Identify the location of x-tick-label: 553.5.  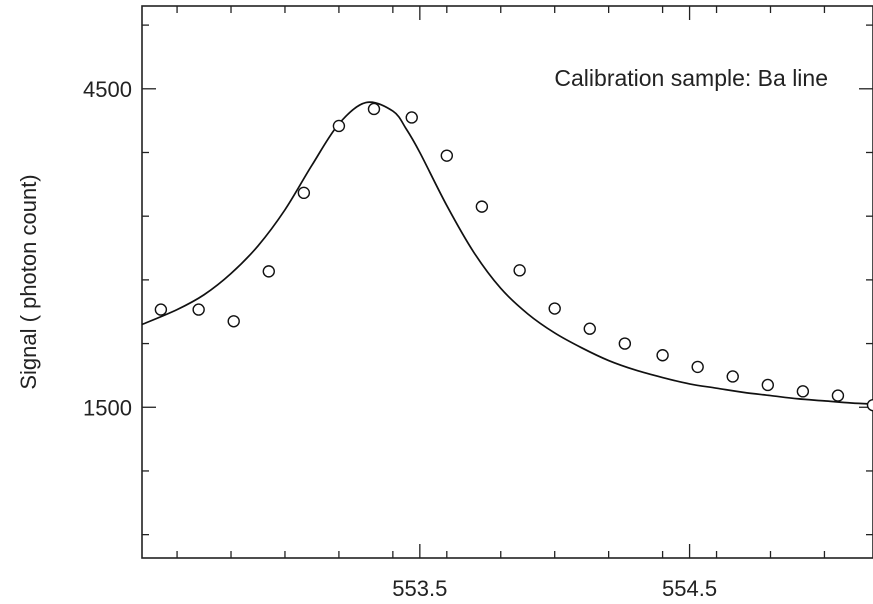
(419, 588).